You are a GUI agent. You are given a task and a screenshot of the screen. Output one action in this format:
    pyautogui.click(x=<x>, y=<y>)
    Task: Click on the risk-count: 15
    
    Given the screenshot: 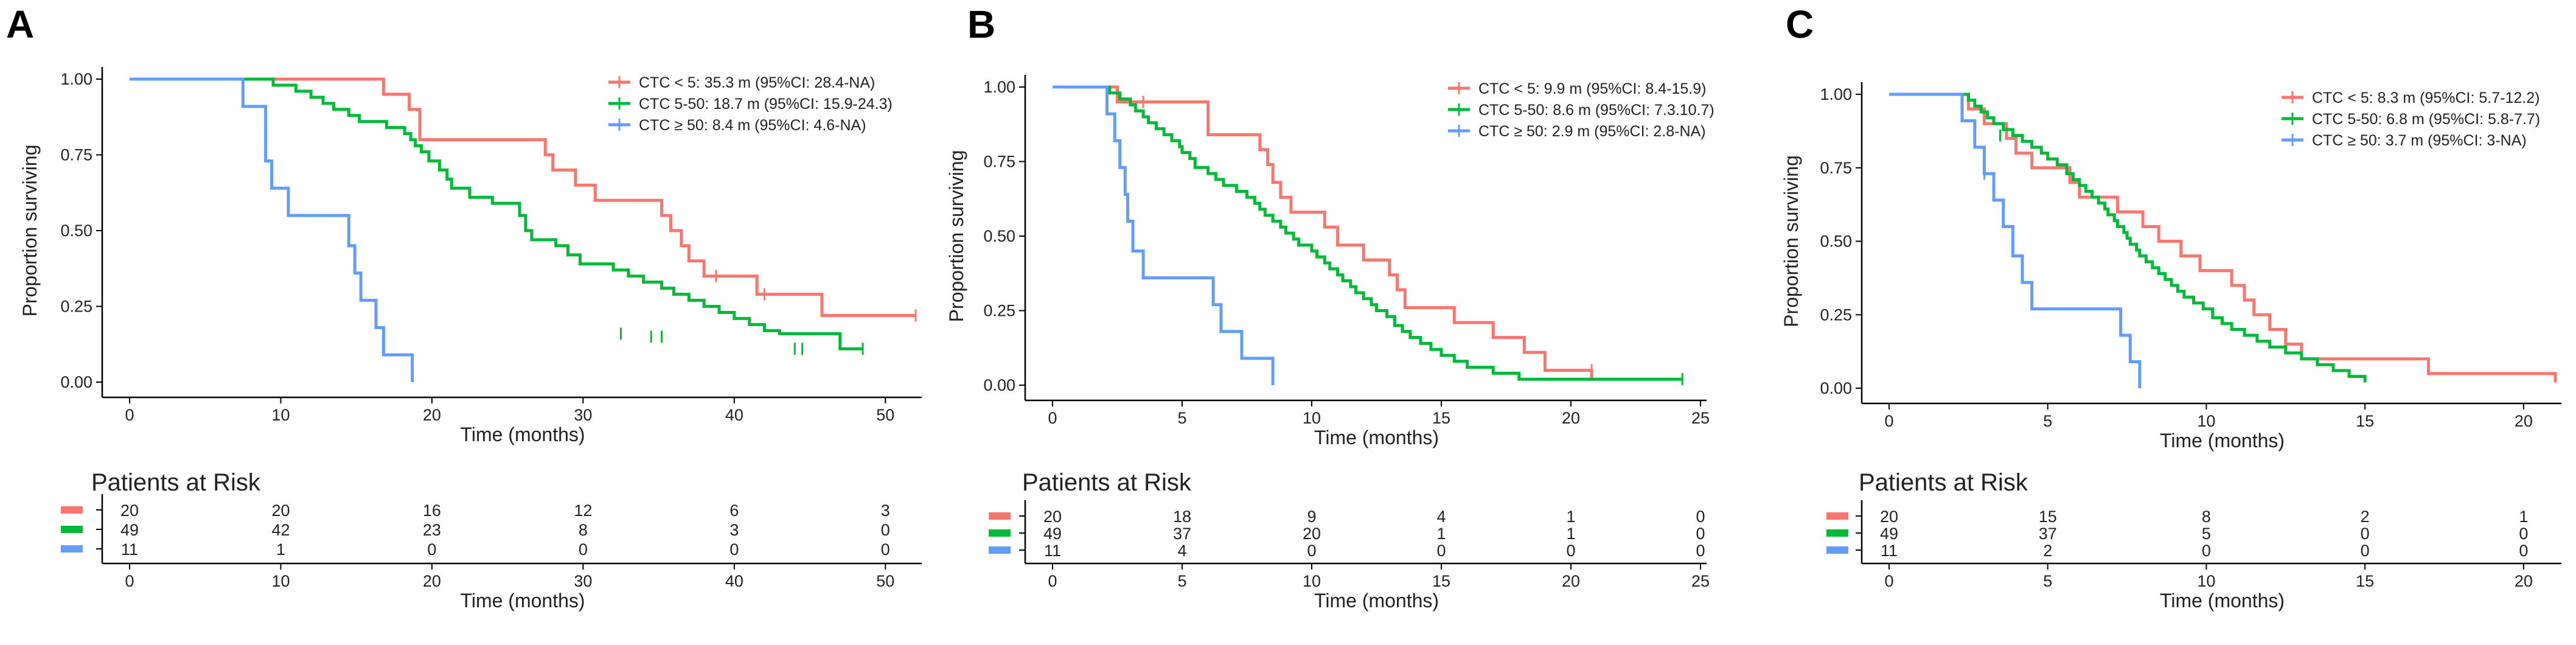 What is the action you would take?
    pyautogui.click(x=2048, y=516)
    